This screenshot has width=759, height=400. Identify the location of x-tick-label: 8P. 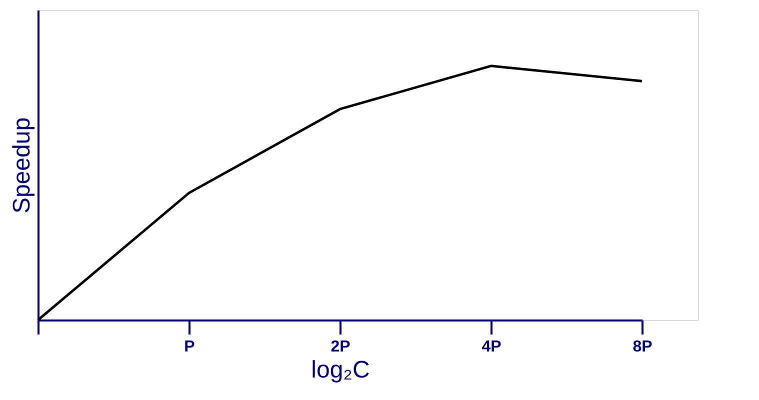
(642, 347).